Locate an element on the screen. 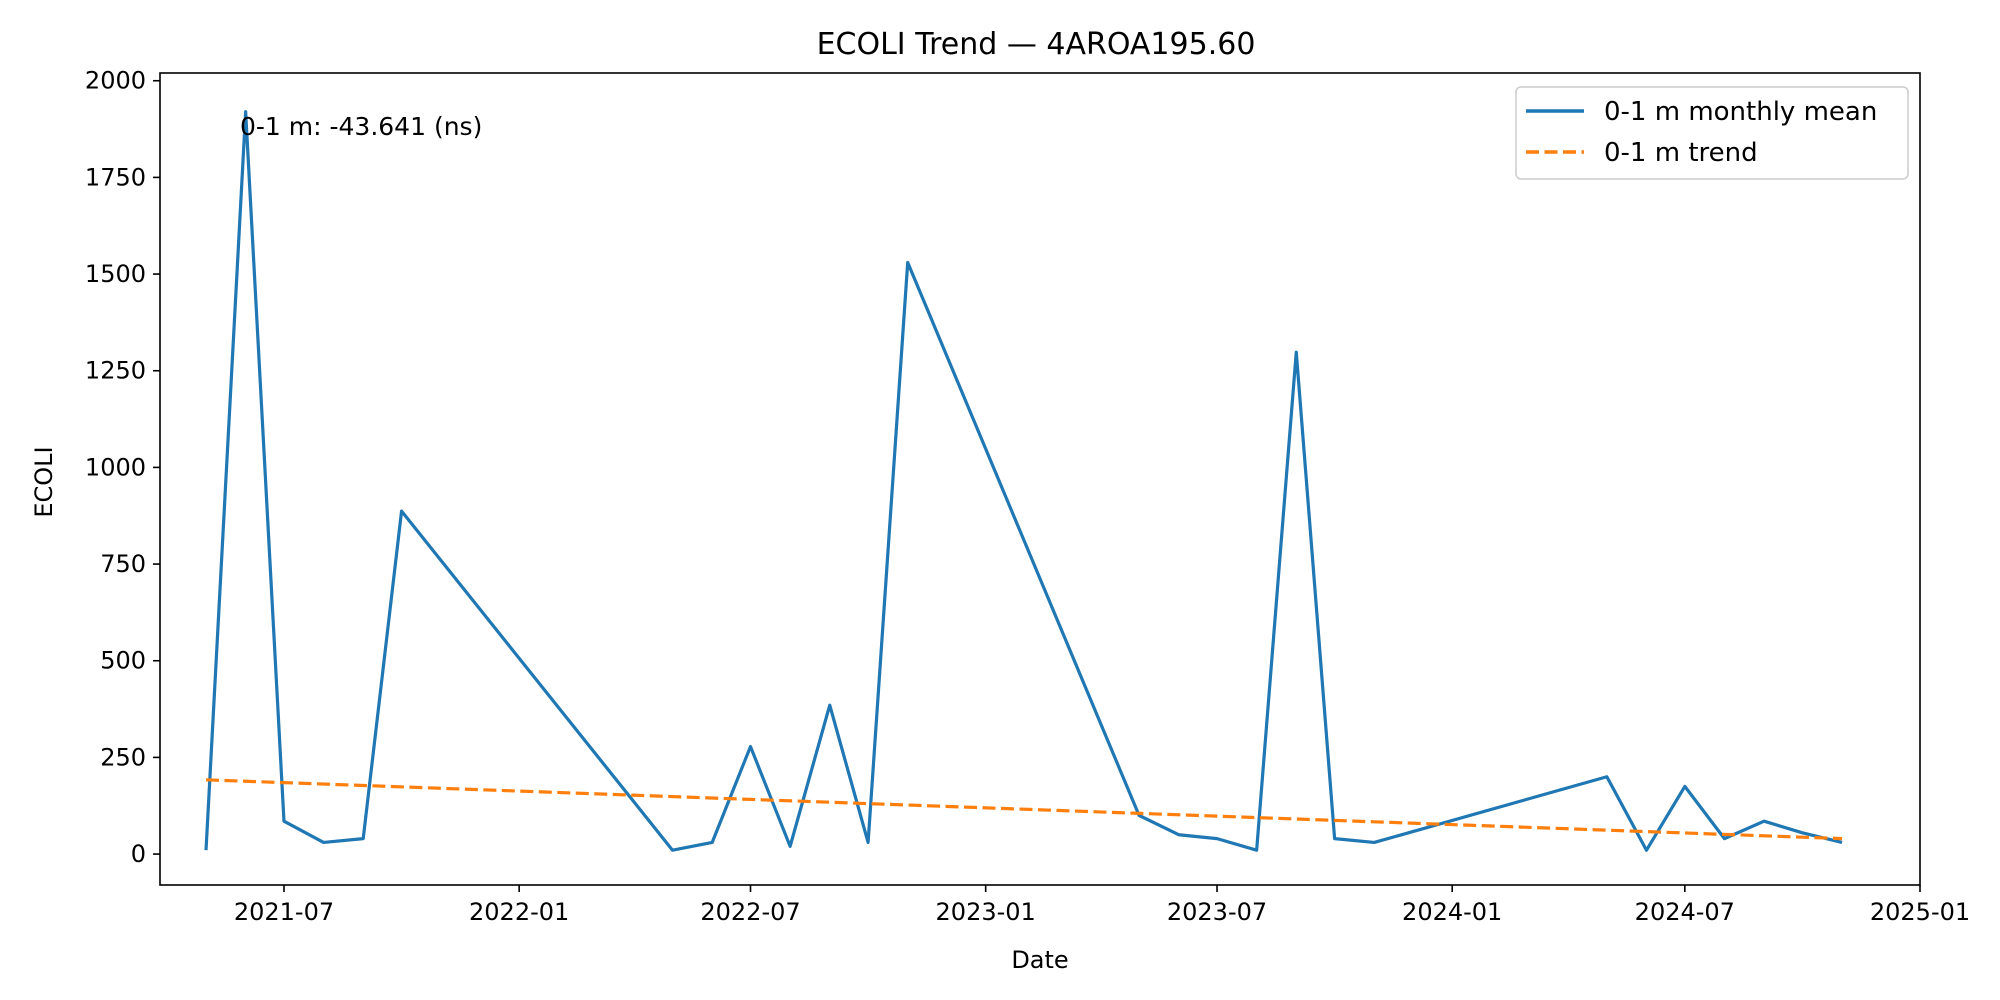 This screenshot has width=2000, height=1000. x-tick-label: 2022-07 is located at coordinates (750, 912).